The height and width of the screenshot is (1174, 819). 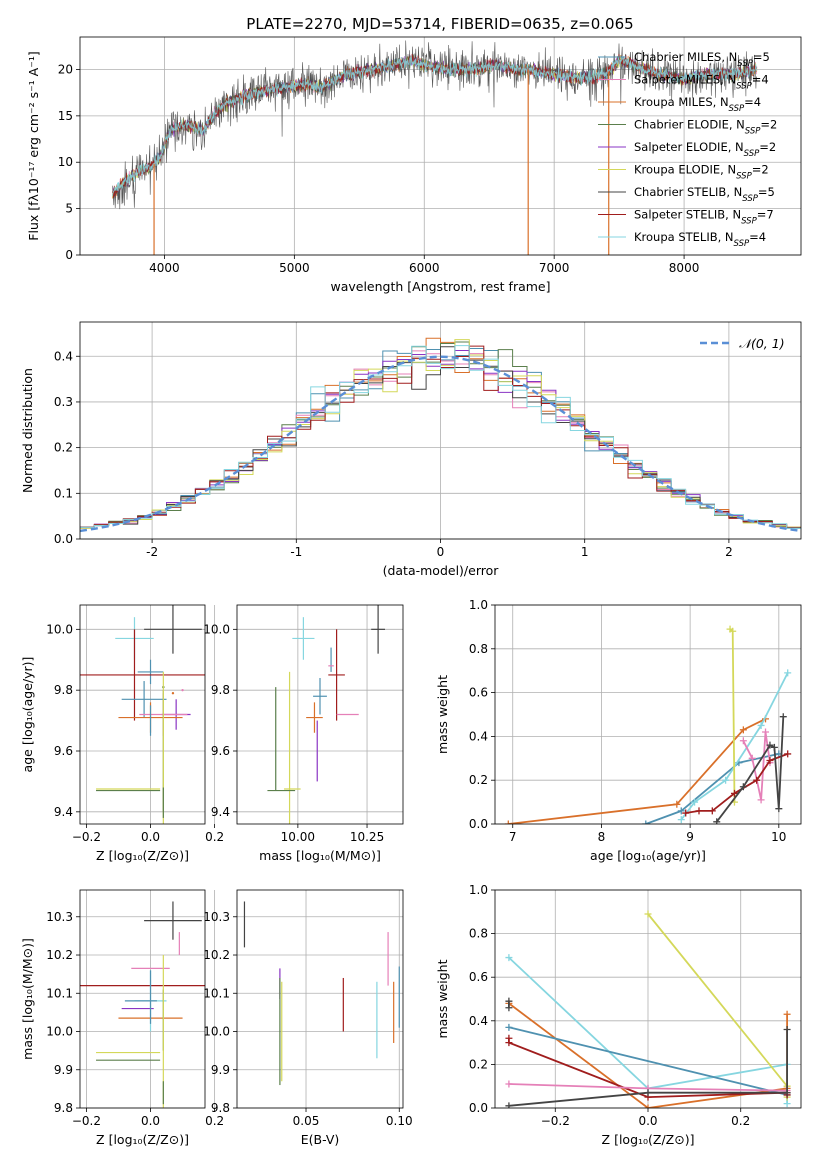 What do you see at coordinates (441, 570) in the screenshot?
I see `x-axis-label: (data-model)/error` at bounding box center [441, 570].